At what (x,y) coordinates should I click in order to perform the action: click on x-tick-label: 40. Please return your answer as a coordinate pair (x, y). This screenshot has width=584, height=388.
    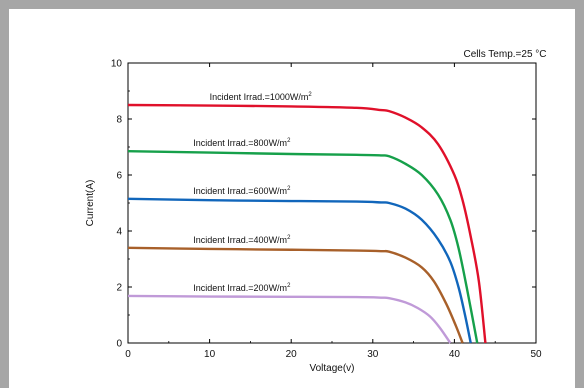
    Looking at the image, I should click on (455, 354).